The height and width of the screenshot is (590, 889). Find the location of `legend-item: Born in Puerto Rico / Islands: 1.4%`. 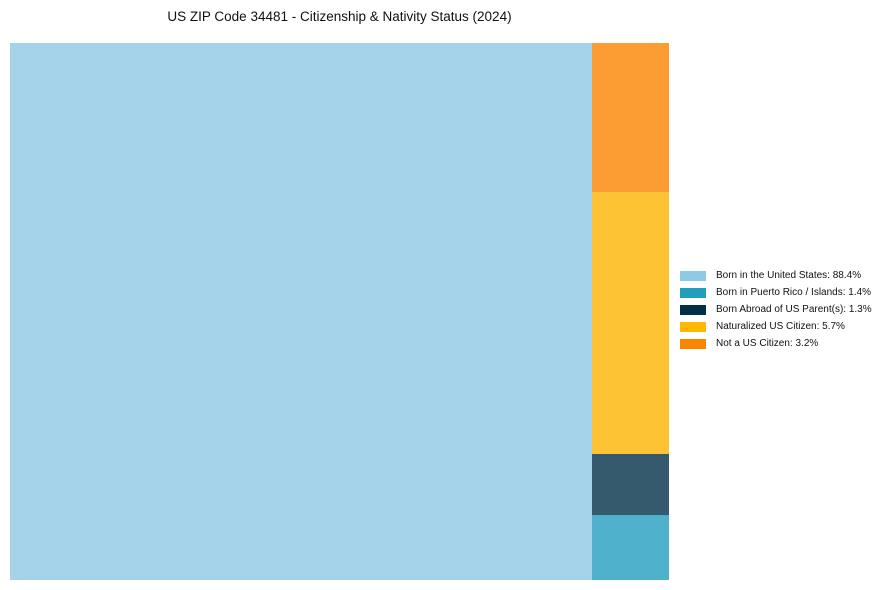

legend-item: Born in Puerto Rico / Islands: 1.4% is located at coordinates (776, 292).